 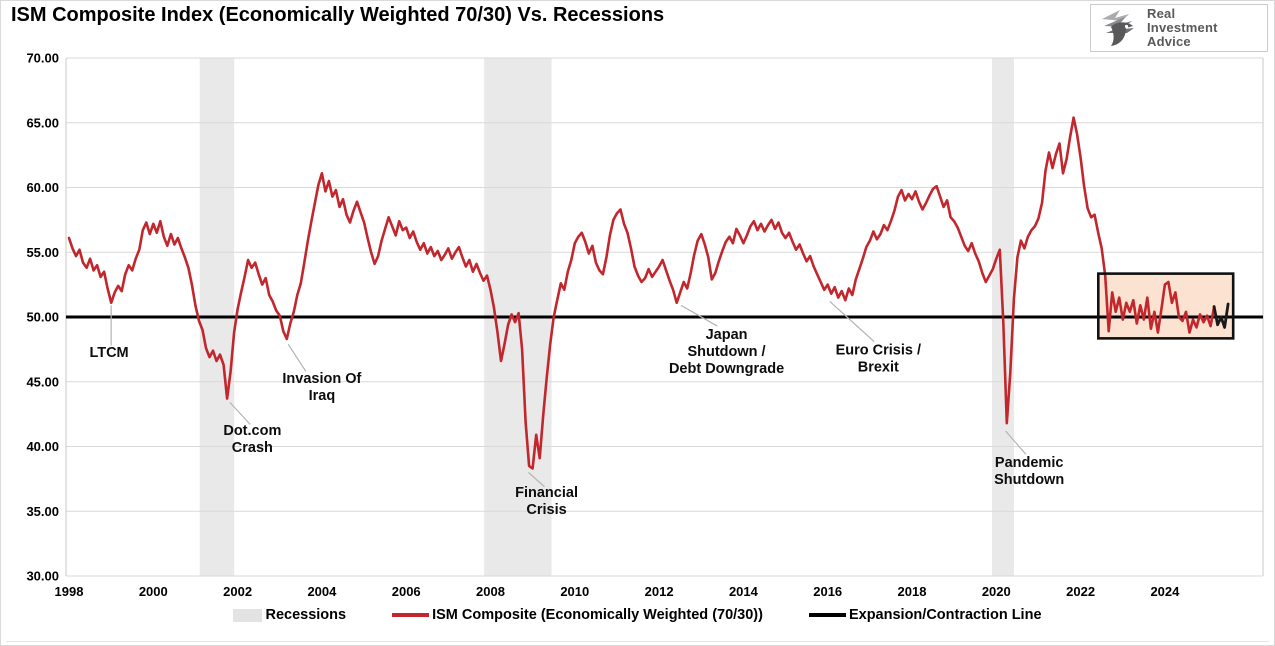 I want to click on legend-item-expansion-line: Expansion/Contraction Line, so click(x=925, y=615).